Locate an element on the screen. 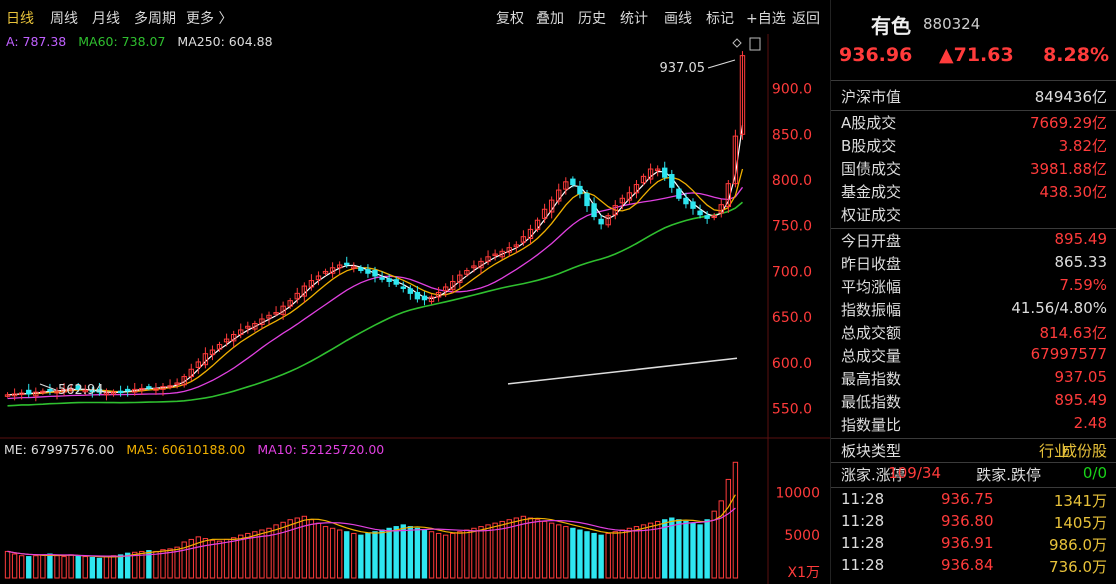 This screenshot has width=1116, height=584. stat-label: 最高指数 is located at coordinates (871, 379).